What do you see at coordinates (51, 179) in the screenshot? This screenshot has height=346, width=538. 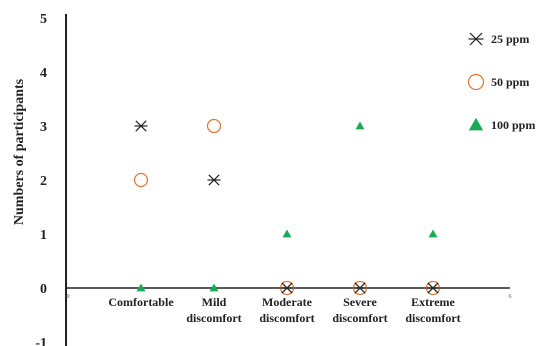 I see `y-axis: -1 0 1 2 3 4 5` at bounding box center [51, 179].